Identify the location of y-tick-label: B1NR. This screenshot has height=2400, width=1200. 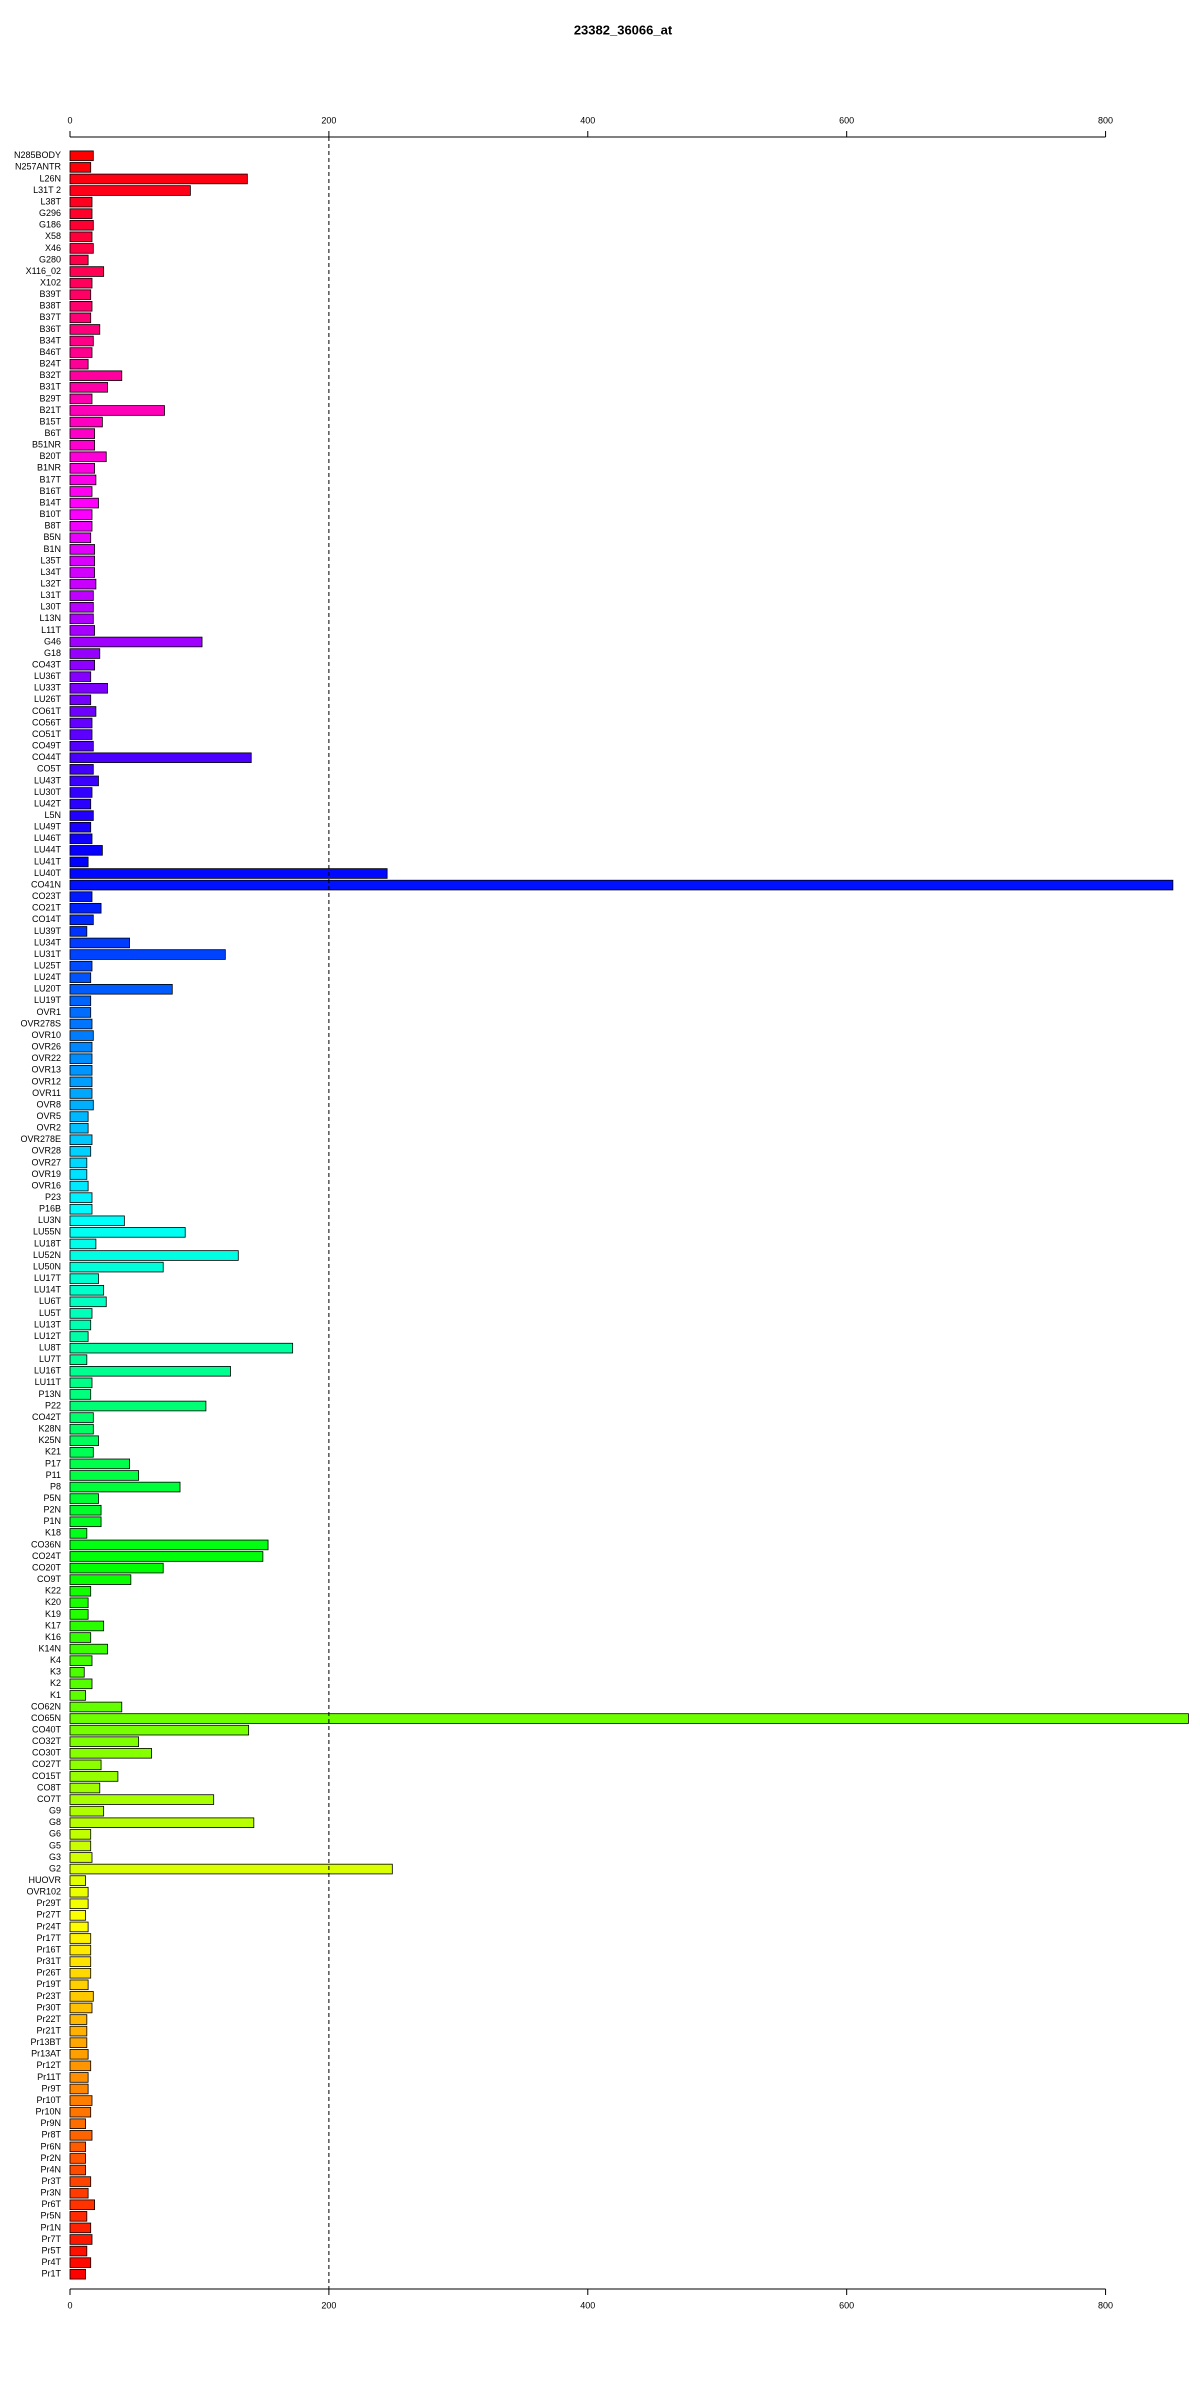
(49, 468).